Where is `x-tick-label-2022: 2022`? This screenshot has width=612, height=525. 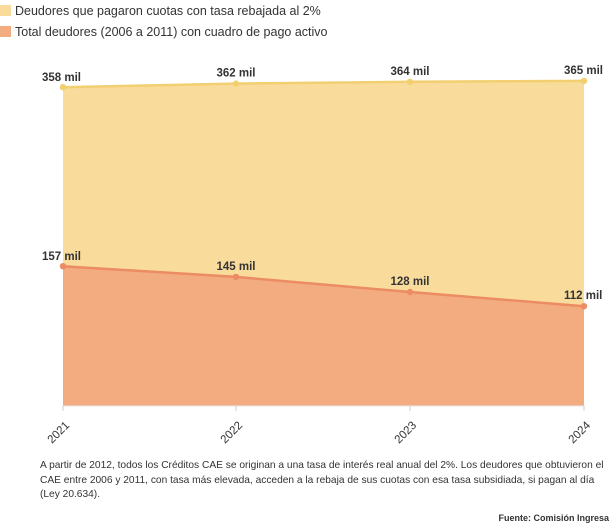
x-tick-label-2022: 2022 is located at coordinates (232, 433).